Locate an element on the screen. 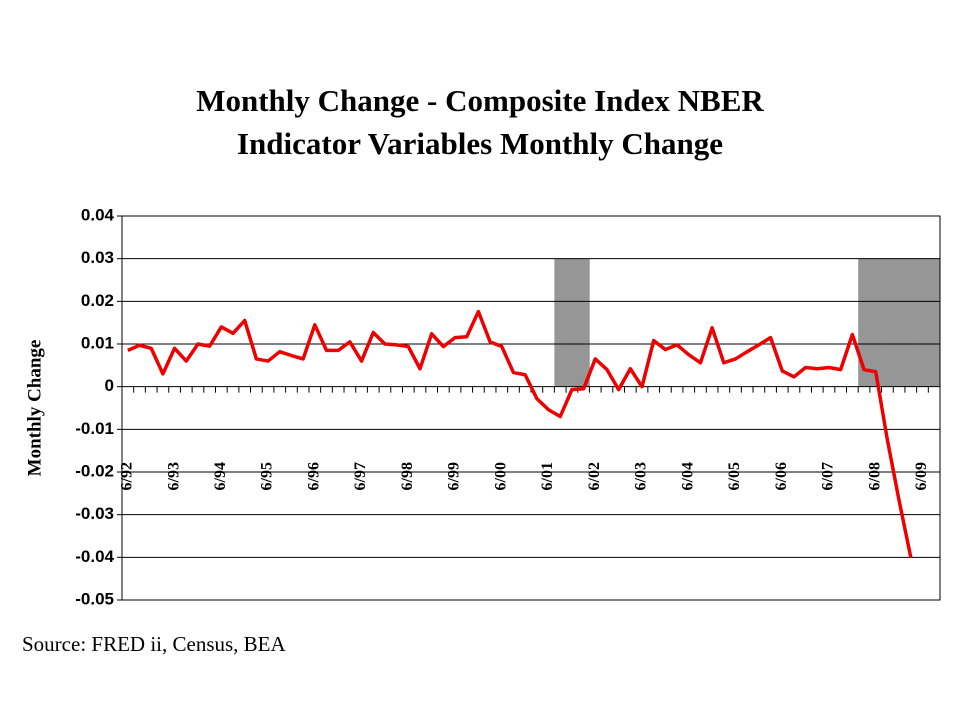 This screenshot has height=720, width=960. y-tick-label: 0.03 is located at coordinates (97, 257).